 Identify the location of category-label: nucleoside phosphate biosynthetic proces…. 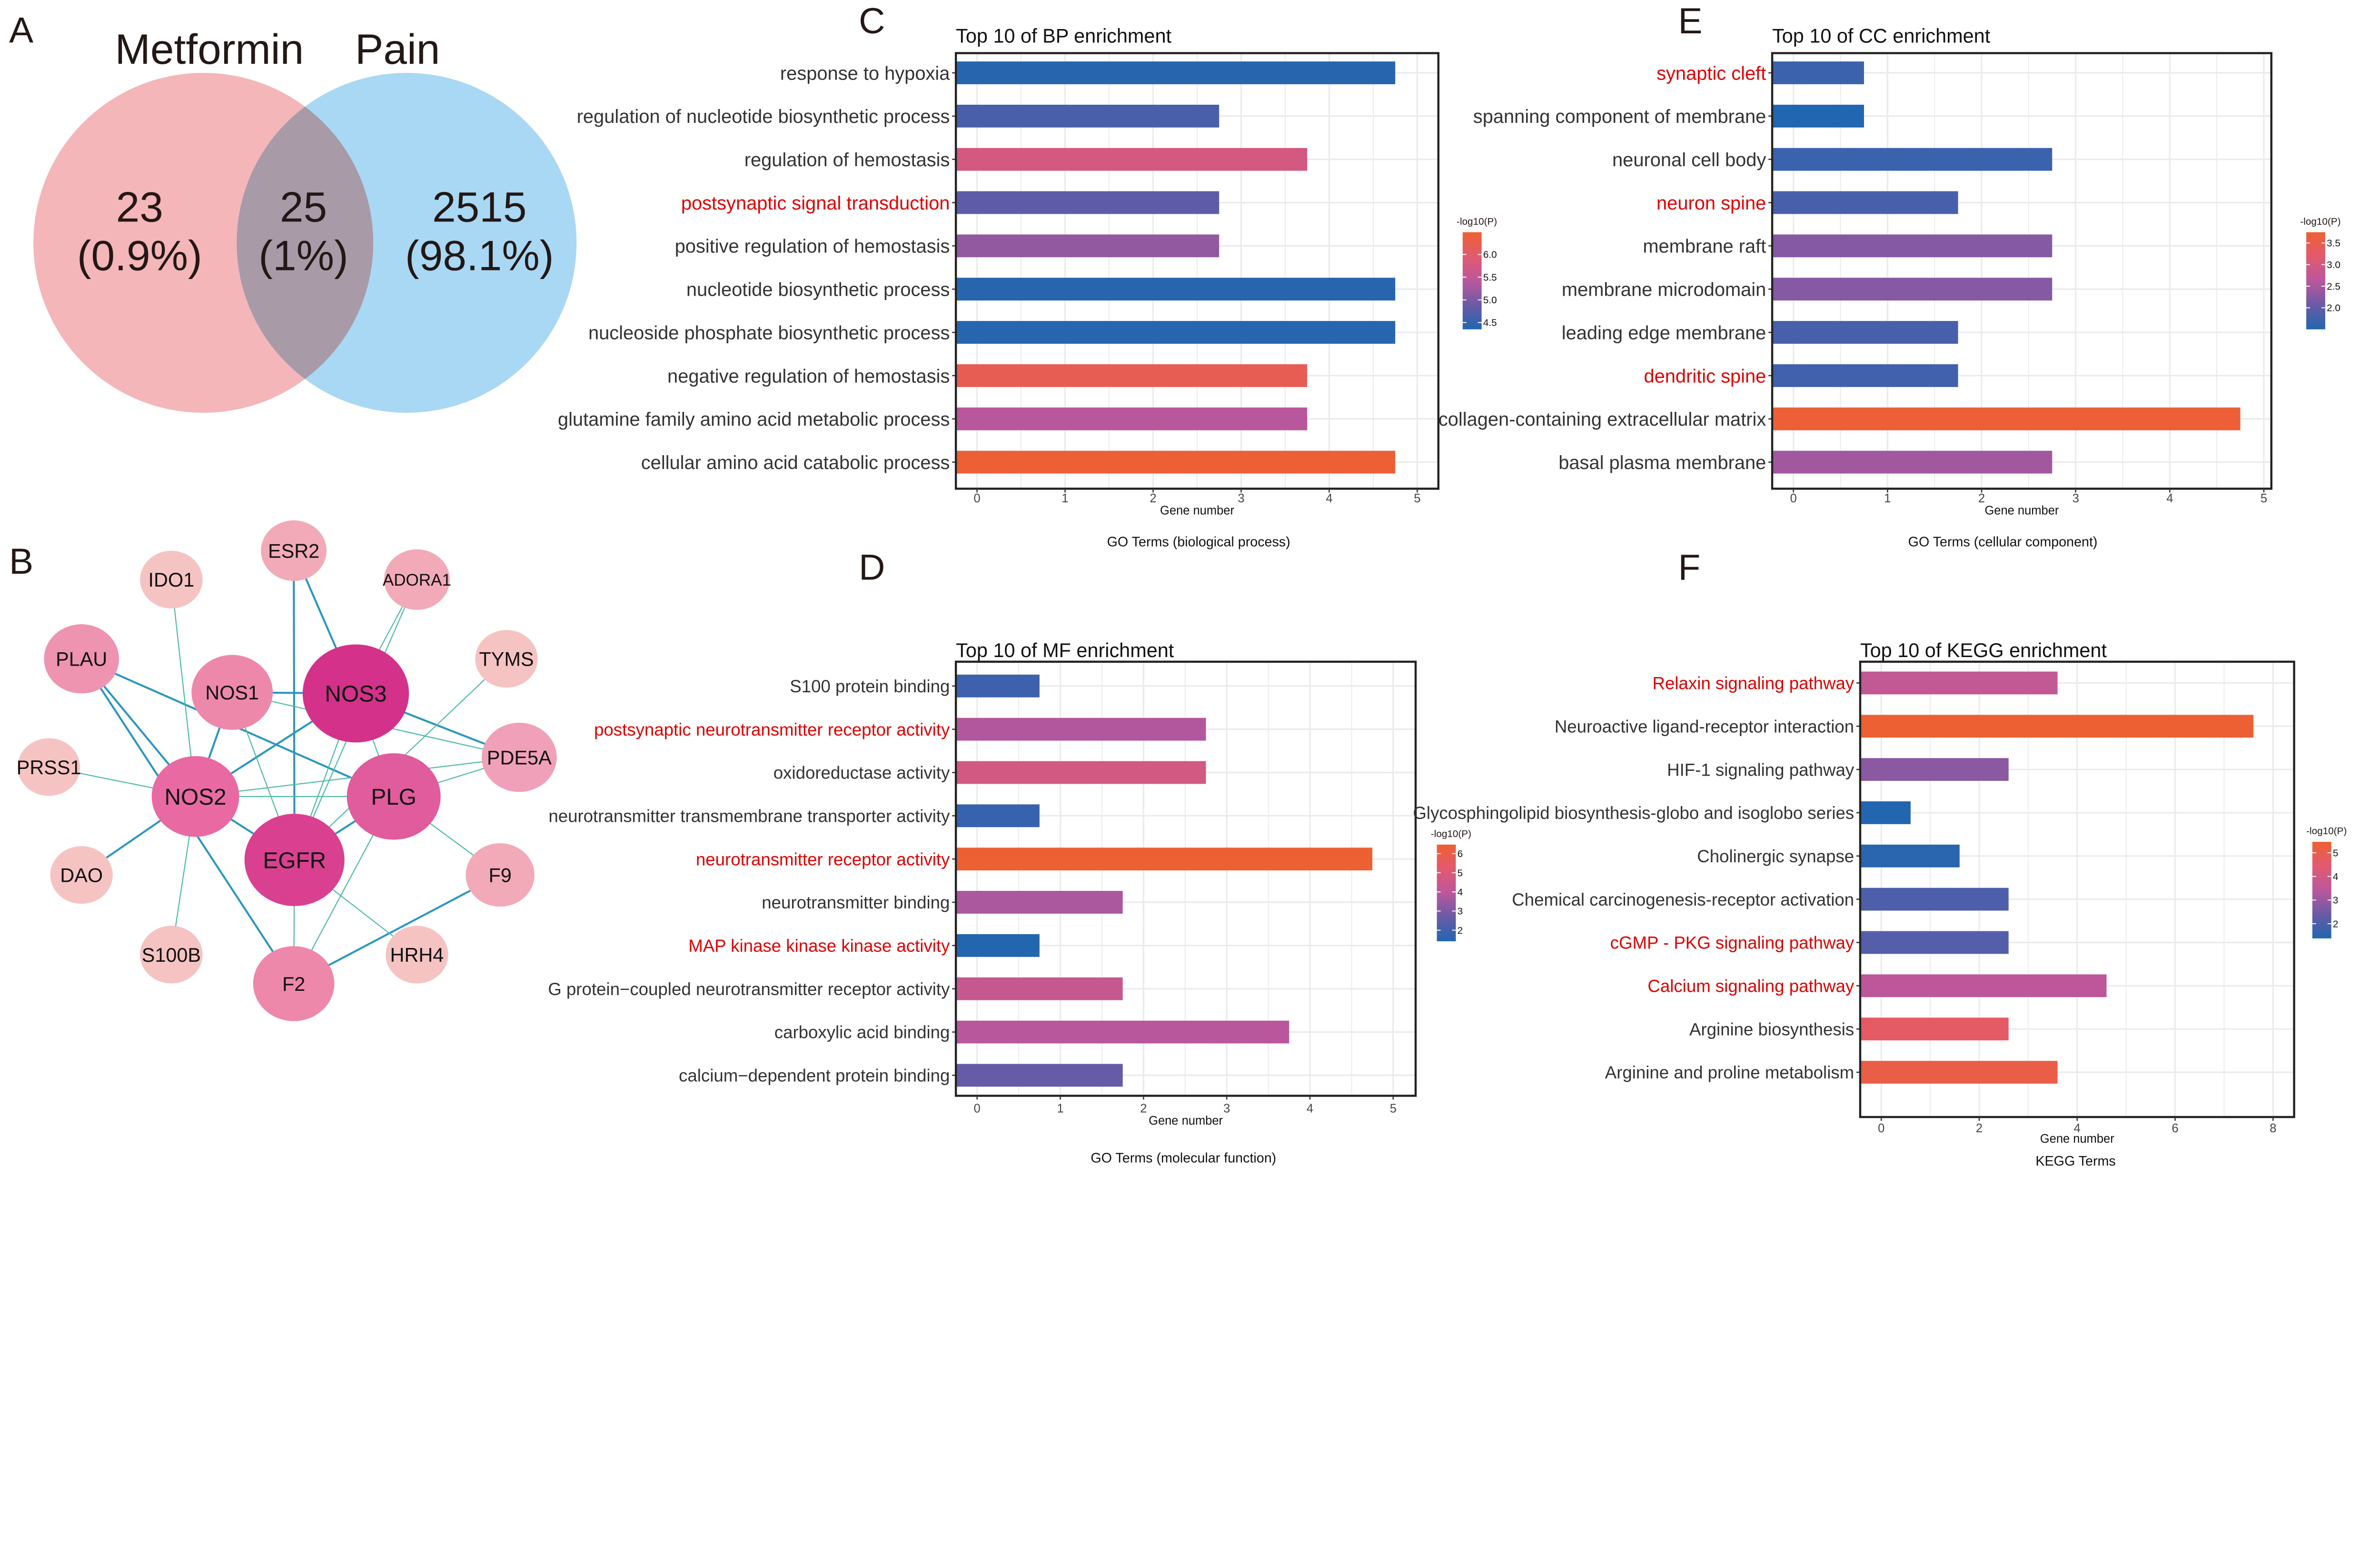
(769, 332).